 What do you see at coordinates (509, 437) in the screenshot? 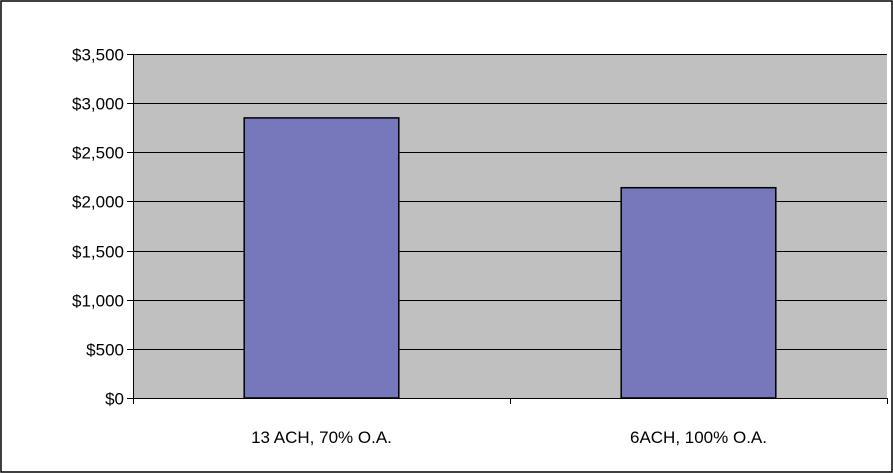
I see `x-tick-labels: 13 ACH, 70% O.A. 6ACH, 100% O.A.` at bounding box center [509, 437].